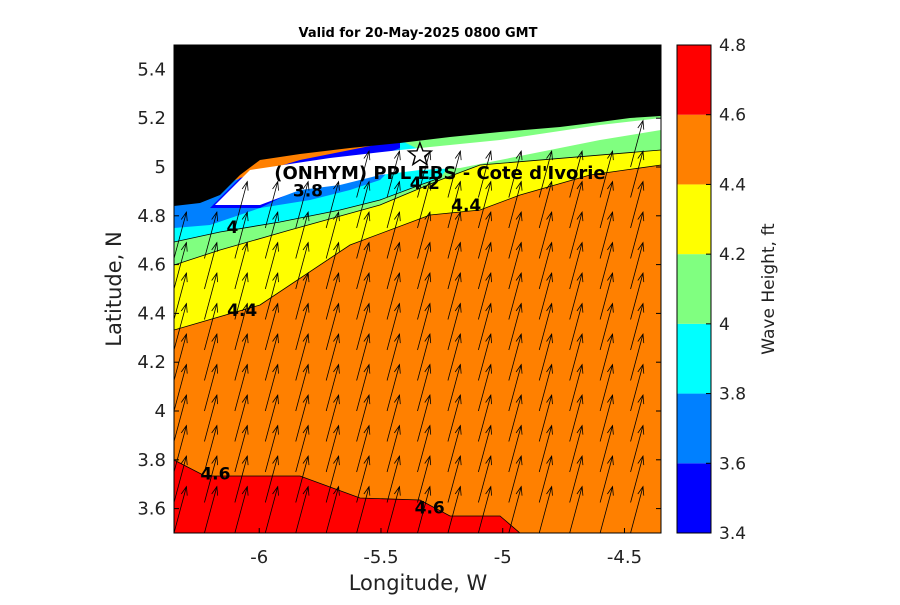 The height and width of the screenshot is (605, 900). Describe the element at coordinates (624, 557) in the screenshot. I see `x-tick-label: -4.5` at that location.